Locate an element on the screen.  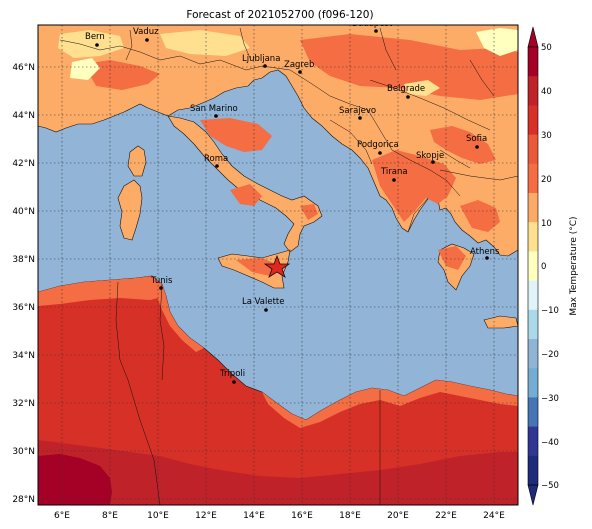
svg-text: Skopje is located at coordinates (430, 156).